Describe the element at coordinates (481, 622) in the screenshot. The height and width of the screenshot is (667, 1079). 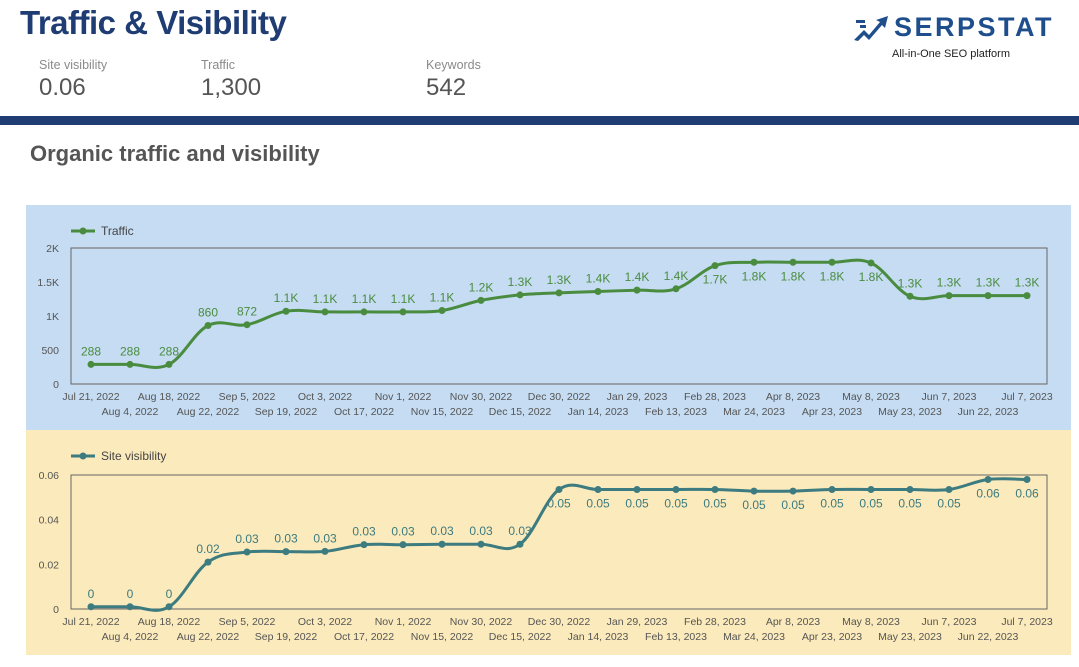
I see `x-tick-label: Nov 30, 2022` at that location.